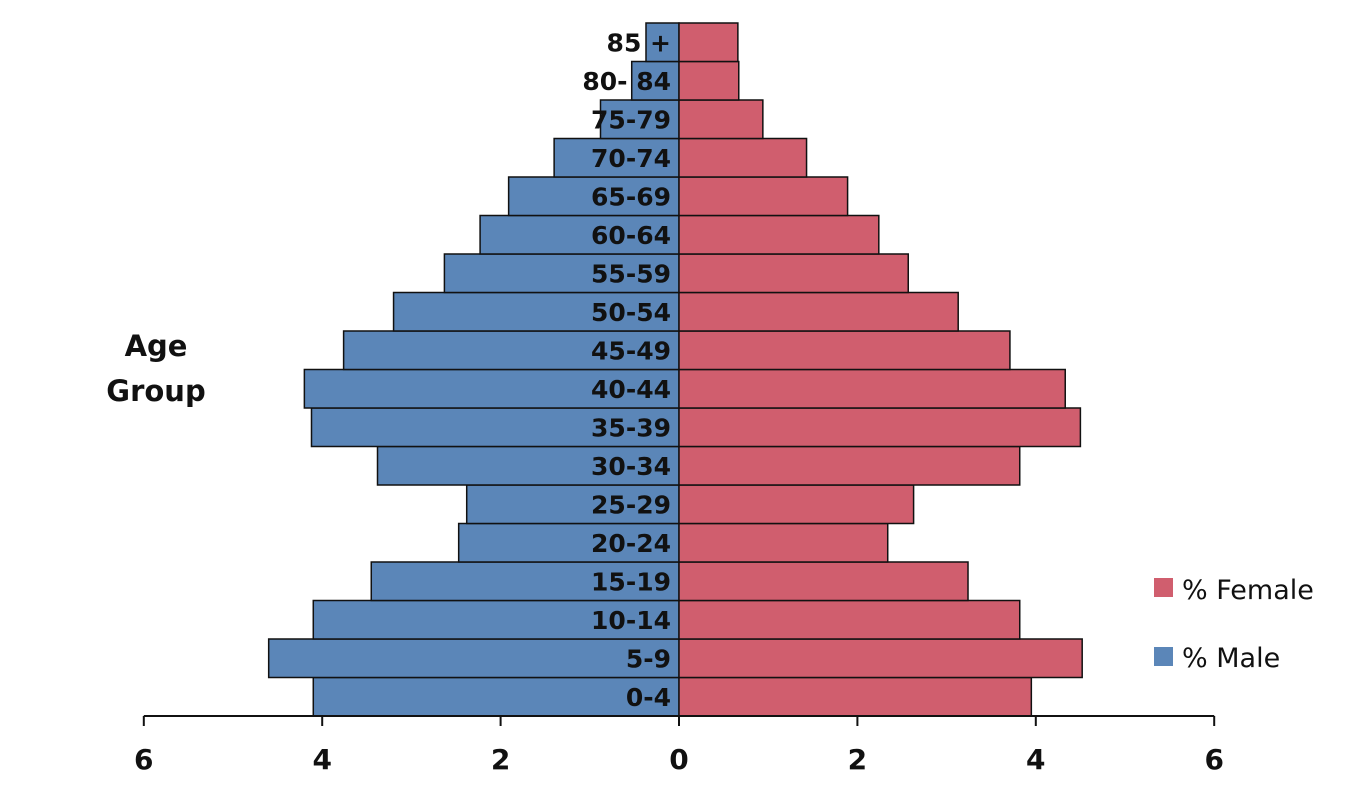 This screenshot has width=1360, height=790. What do you see at coordinates (631, 620) in the screenshot?
I see `age-group-label-2: 10-14` at bounding box center [631, 620].